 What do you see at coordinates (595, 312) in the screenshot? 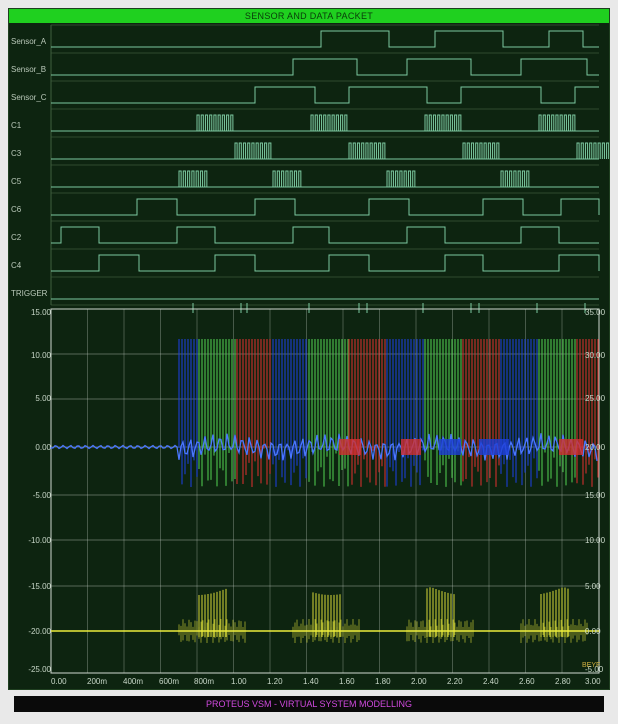
I see `y-right-tick: 35.00` at bounding box center [595, 312].